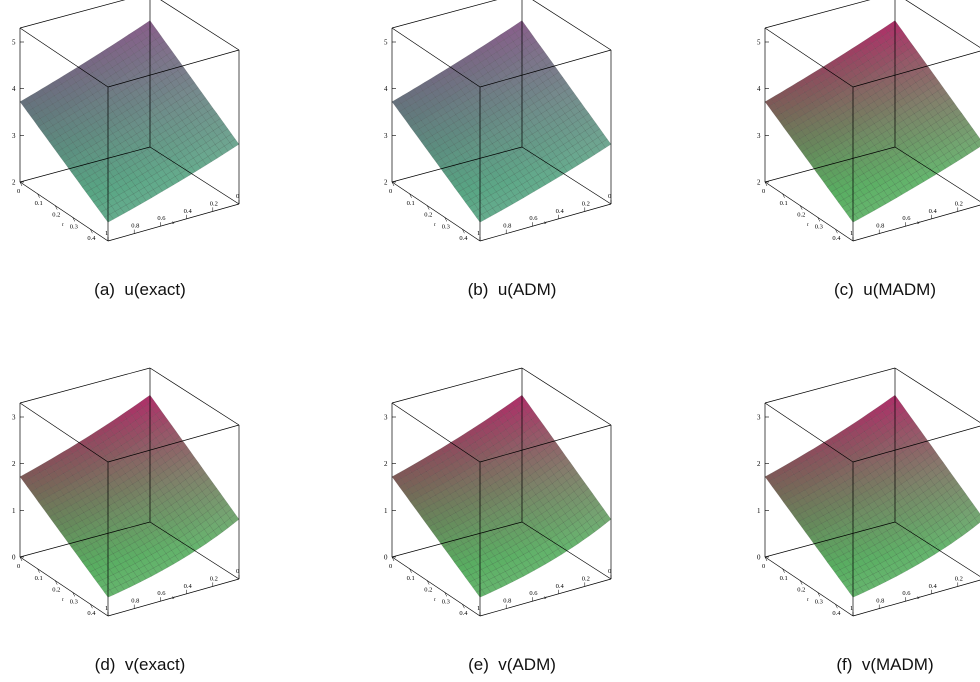 The image size is (980, 682). Describe the element at coordinates (906, 220) in the screenshot. I see `x-axis: 10.80.60.40.20x` at that location.